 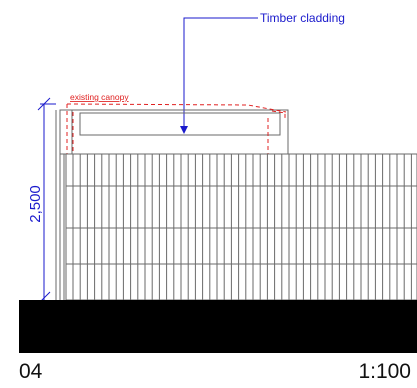 What do you see at coordinates (384, 371) in the screenshot?
I see `drawing-scale: 1:100` at bounding box center [384, 371].